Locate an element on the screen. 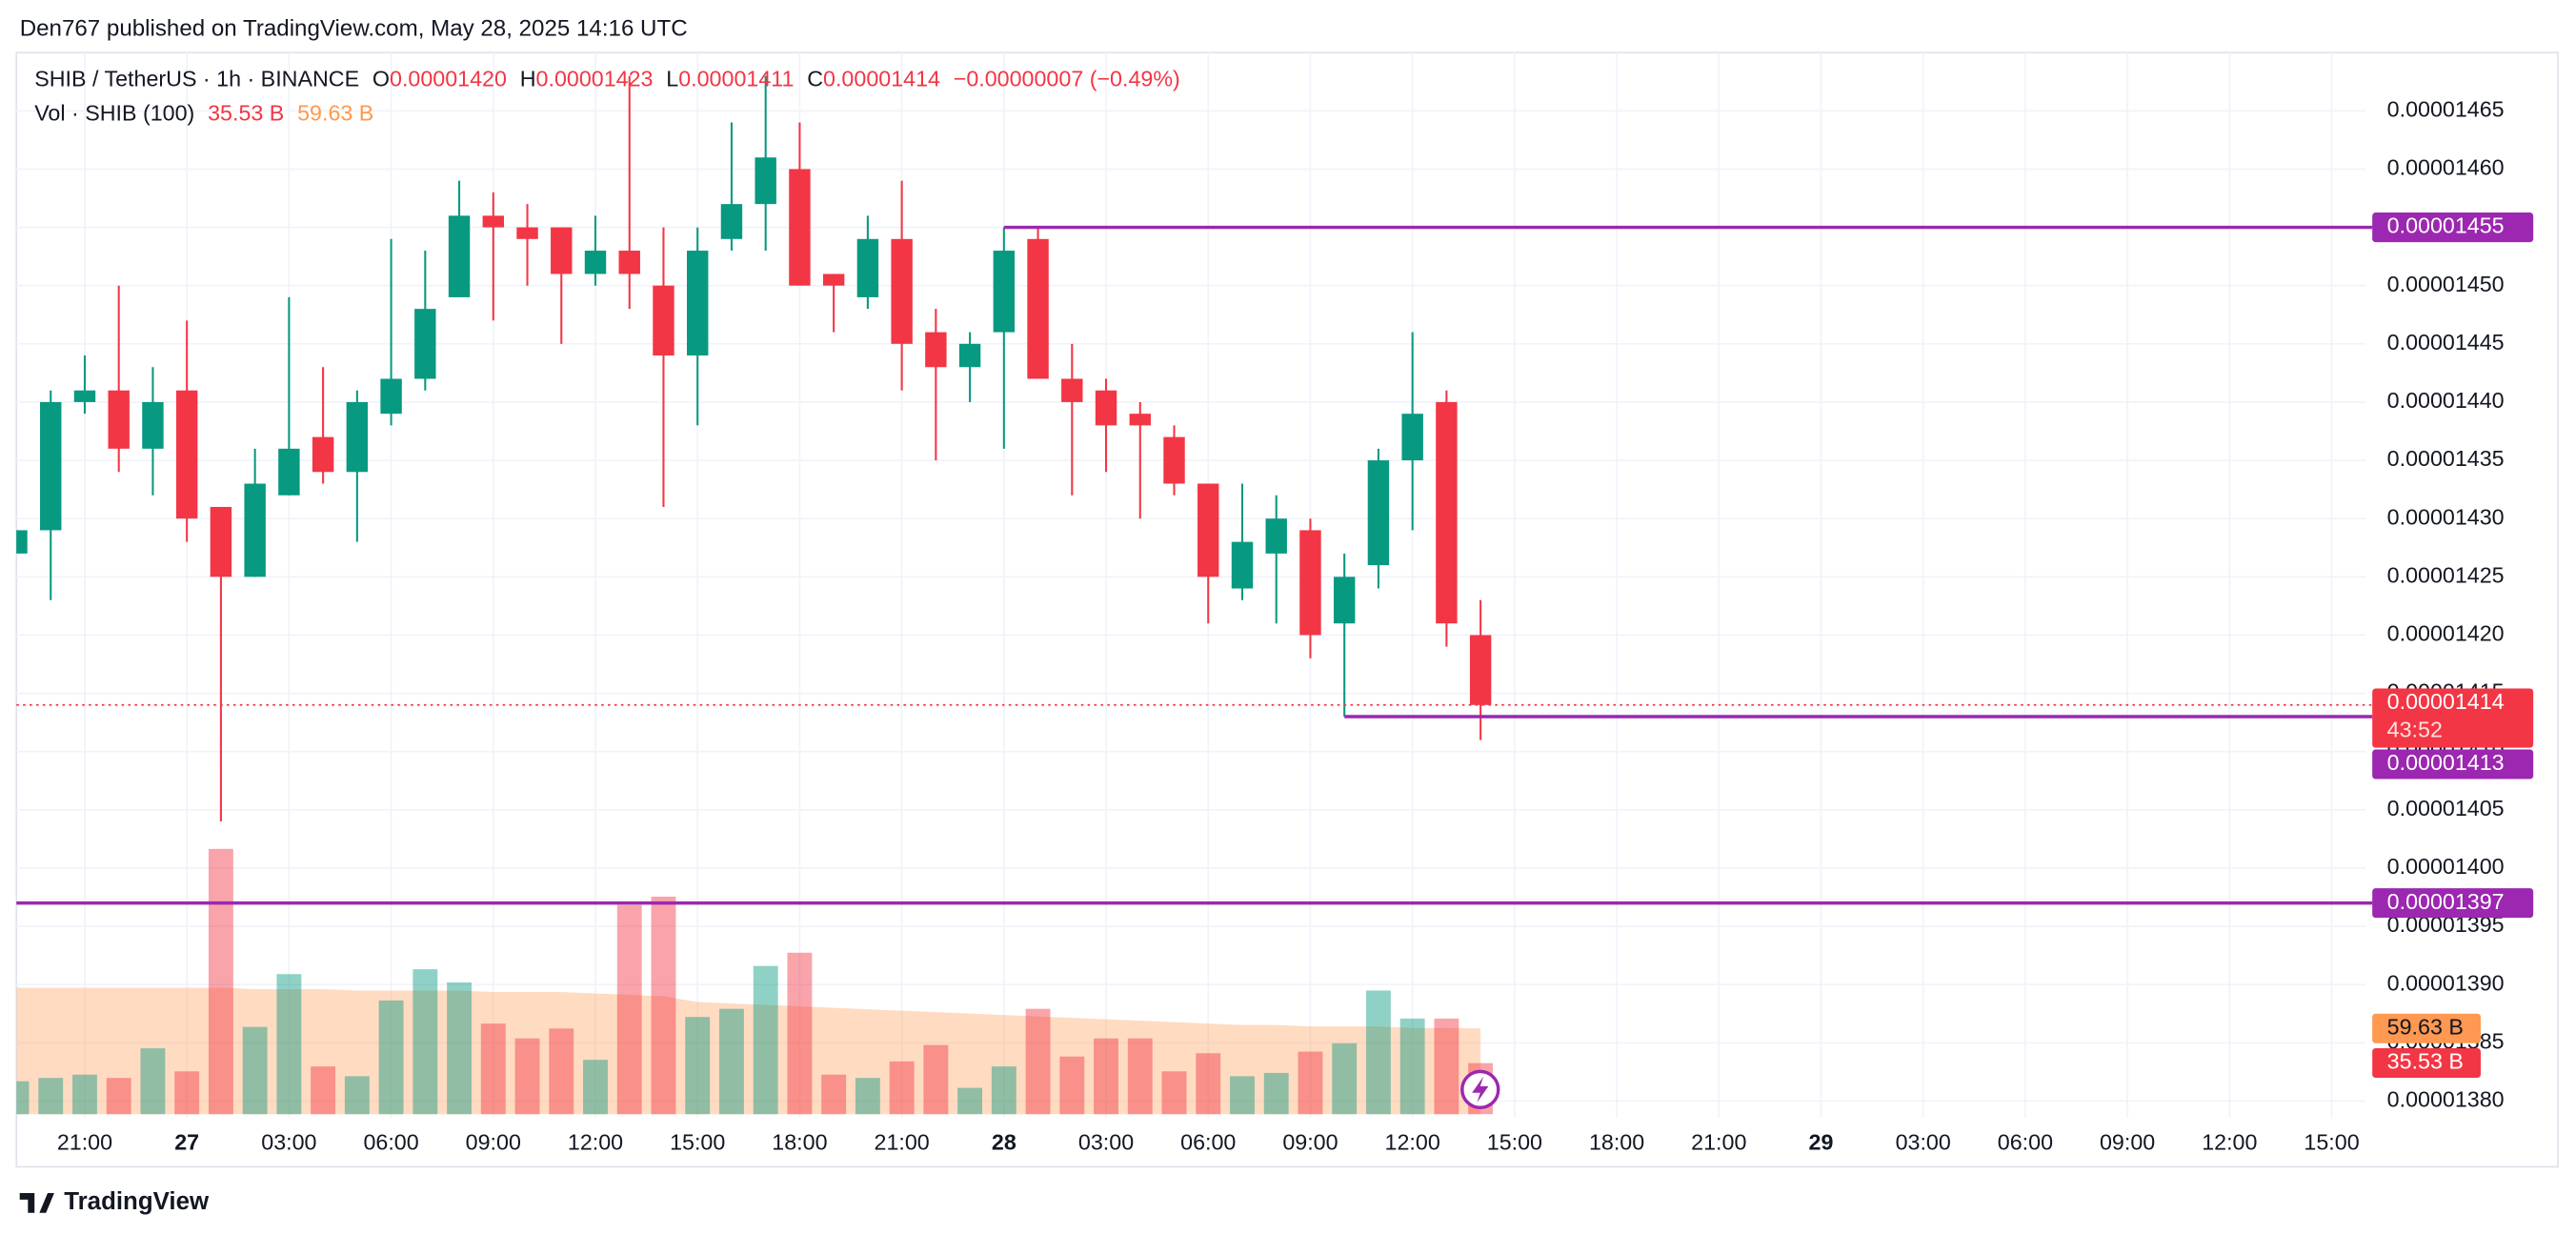  volume-ma-last: 59.63 B is located at coordinates (335, 113).